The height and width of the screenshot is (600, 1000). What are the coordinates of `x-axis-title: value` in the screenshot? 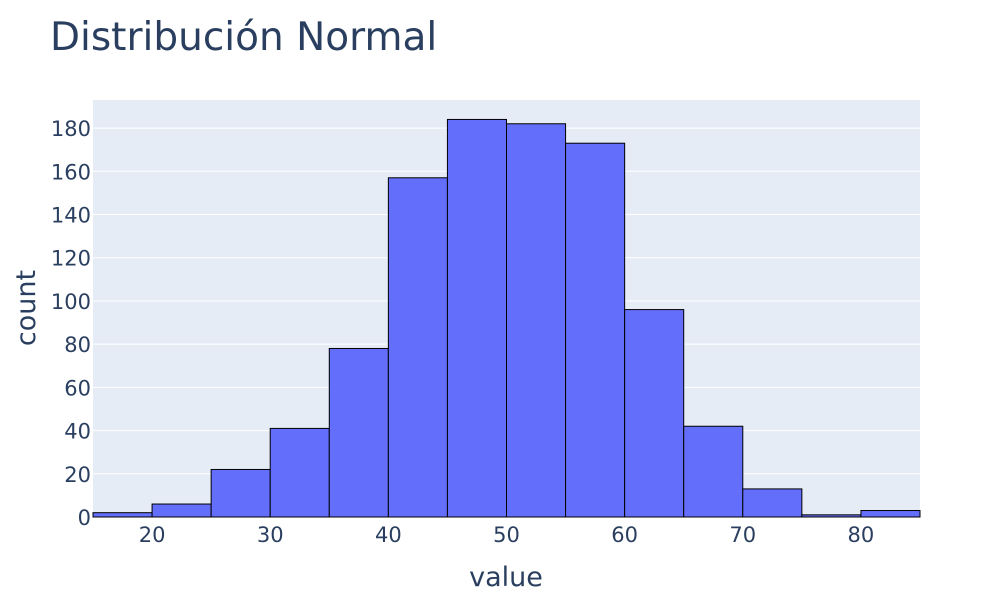 It's located at (506, 577).